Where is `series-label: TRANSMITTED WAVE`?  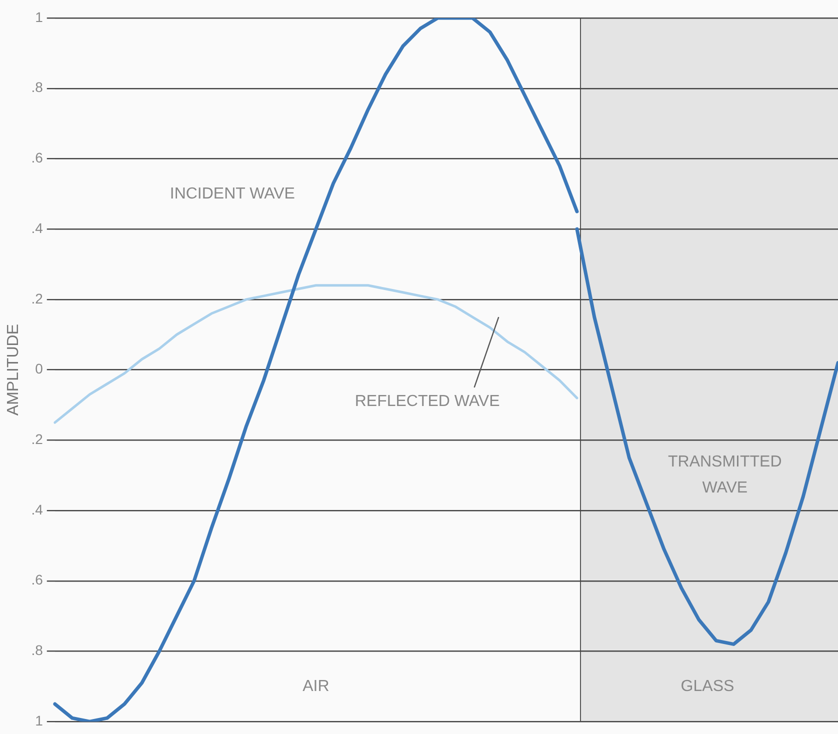 series-label: TRANSMITTED WAVE is located at coordinates (725, 475).